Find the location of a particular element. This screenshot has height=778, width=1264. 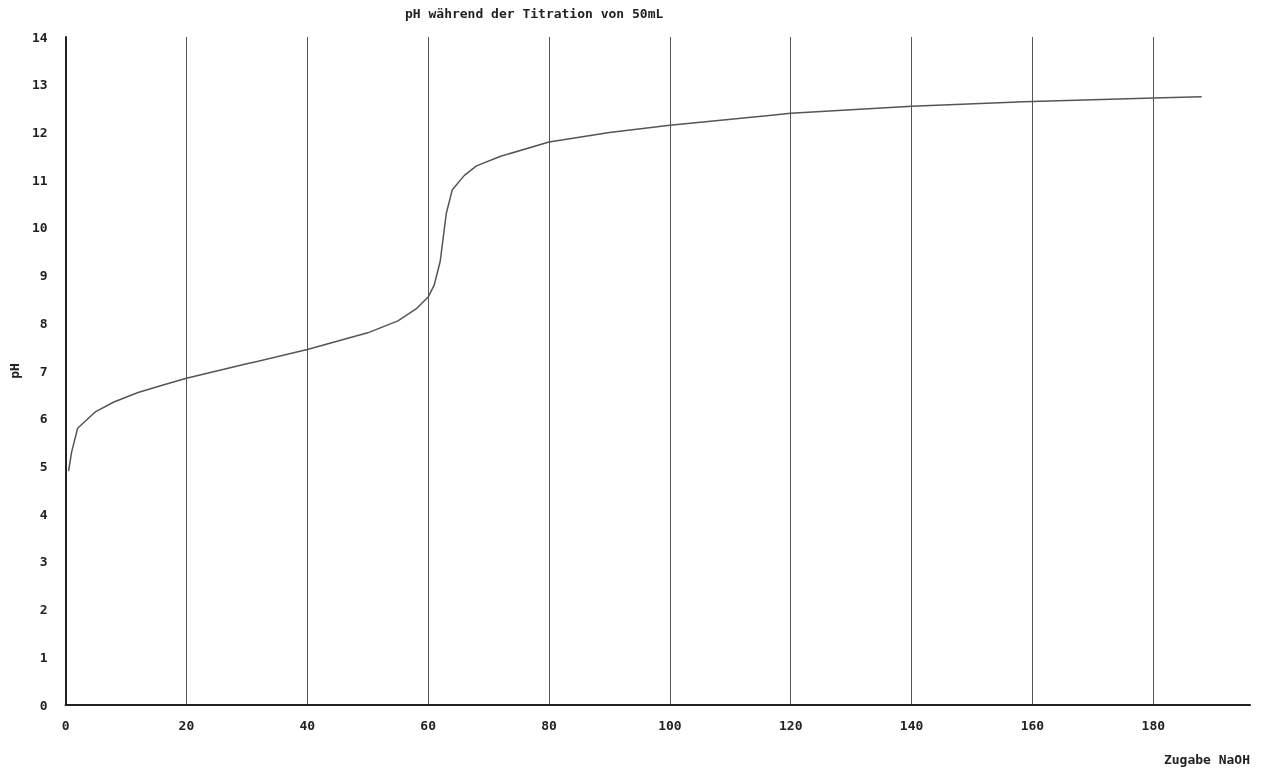

y-tick-label: 6 is located at coordinates (43, 419).